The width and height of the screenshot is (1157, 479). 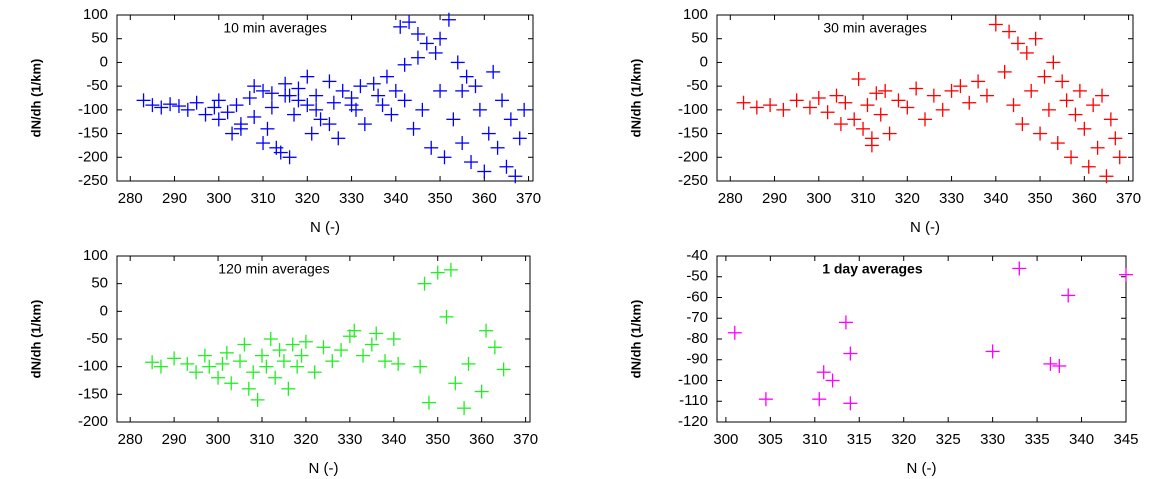 I want to click on x-tick-label: 350, so click(x=440, y=198).